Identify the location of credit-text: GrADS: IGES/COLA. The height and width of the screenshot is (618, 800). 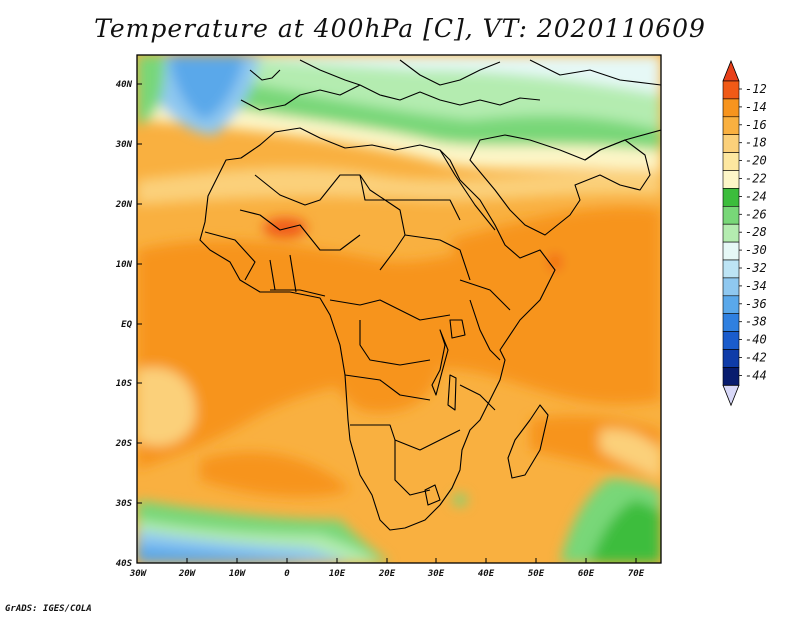
(48, 609).